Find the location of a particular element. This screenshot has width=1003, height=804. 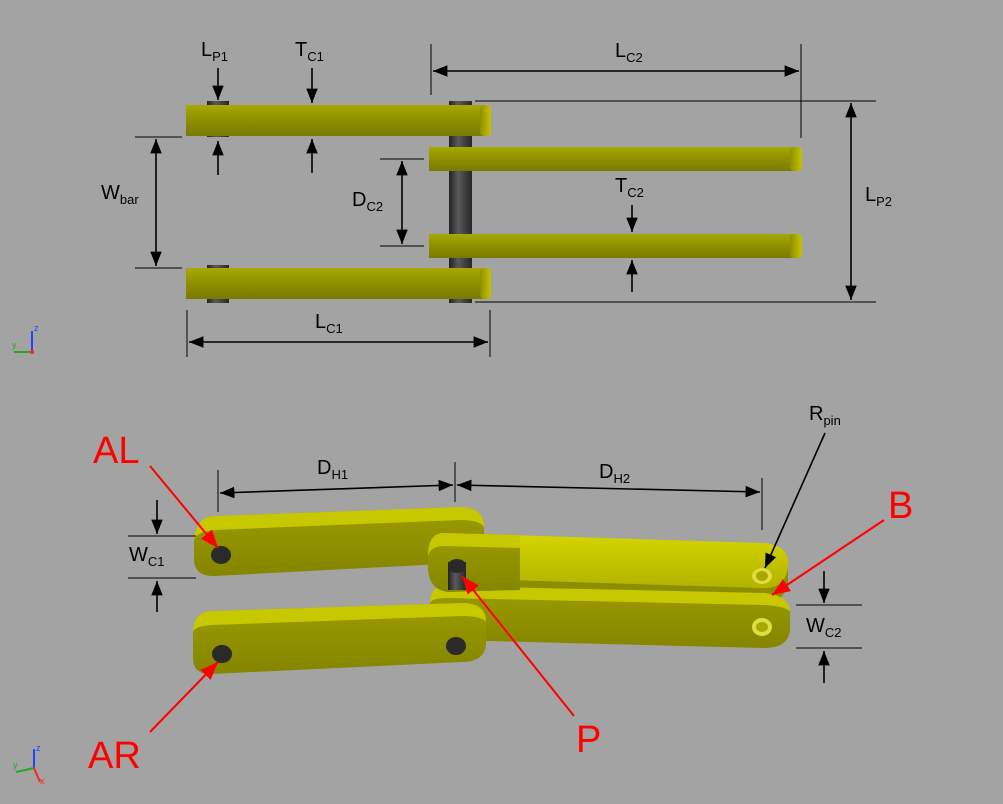

point-p: P is located at coordinates (588, 740).